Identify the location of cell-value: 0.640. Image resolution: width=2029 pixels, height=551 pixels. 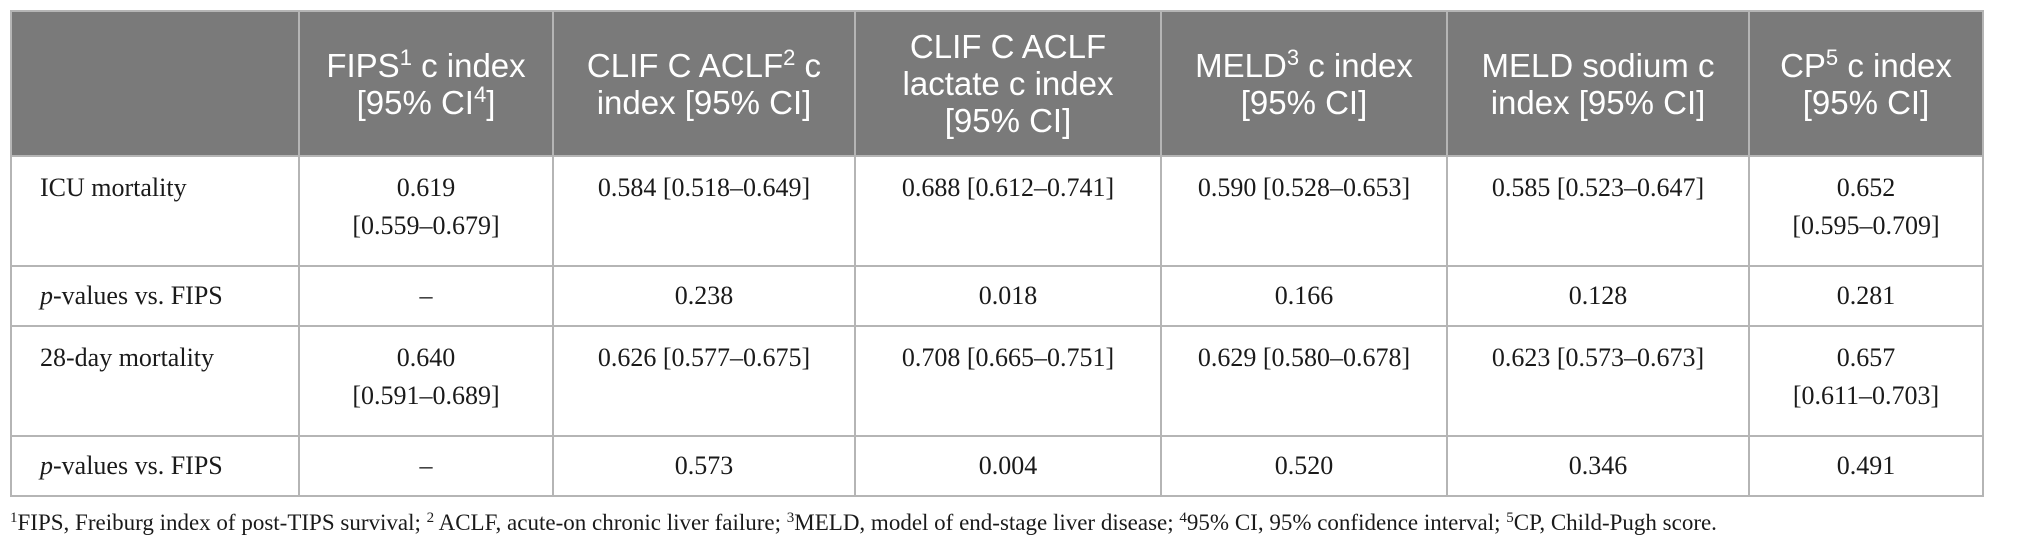
(426, 357).